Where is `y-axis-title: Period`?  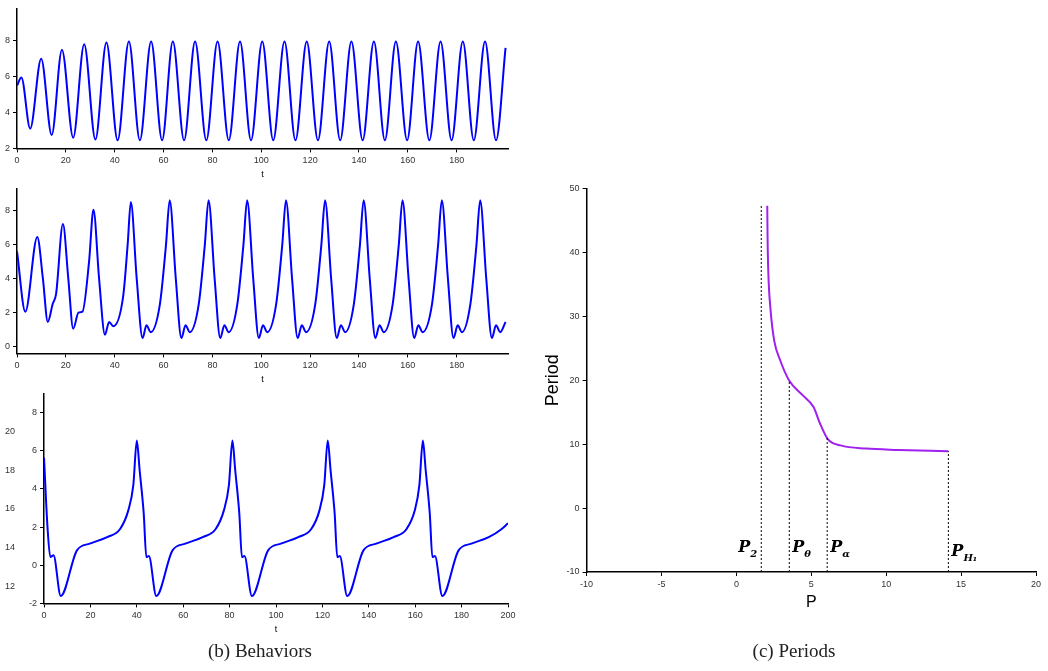
y-axis-title: Period is located at coordinates (551, 380).